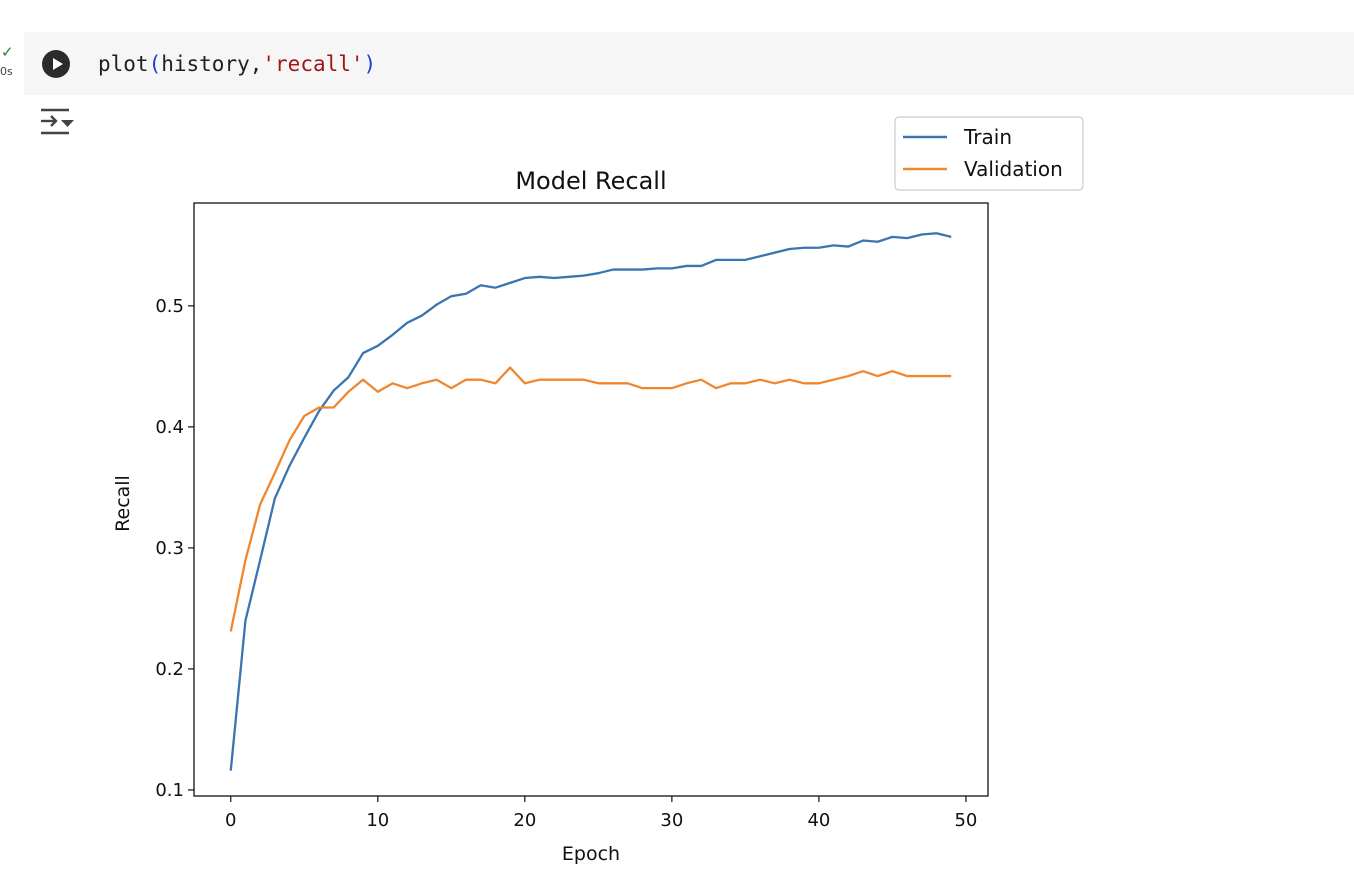  Describe the element at coordinates (313, 64) in the screenshot. I see `code-string: 'recall'` at that location.